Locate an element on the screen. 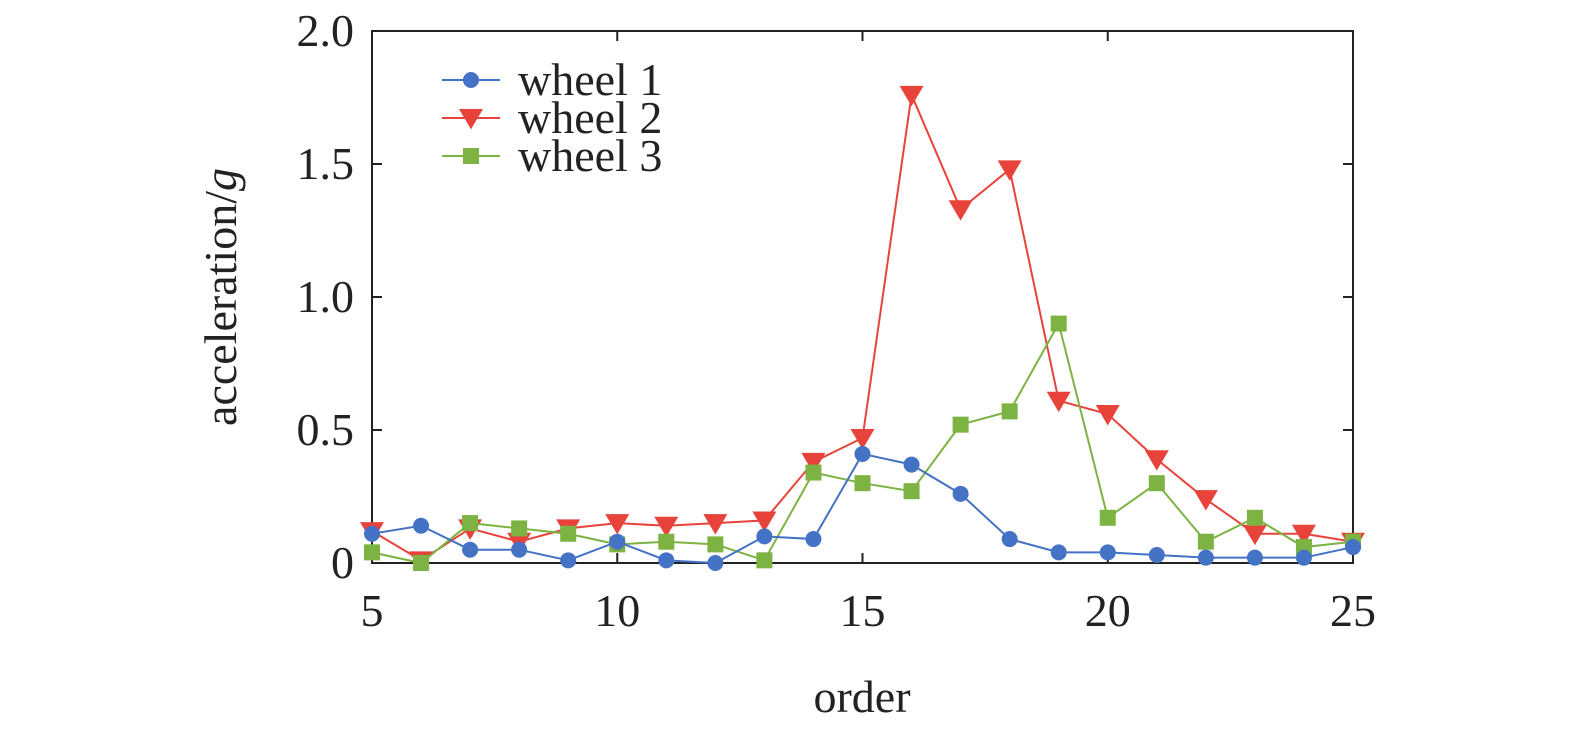 The image size is (1575, 733). y-axis-title-main: acceleration/ is located at coordinates (220, 308).